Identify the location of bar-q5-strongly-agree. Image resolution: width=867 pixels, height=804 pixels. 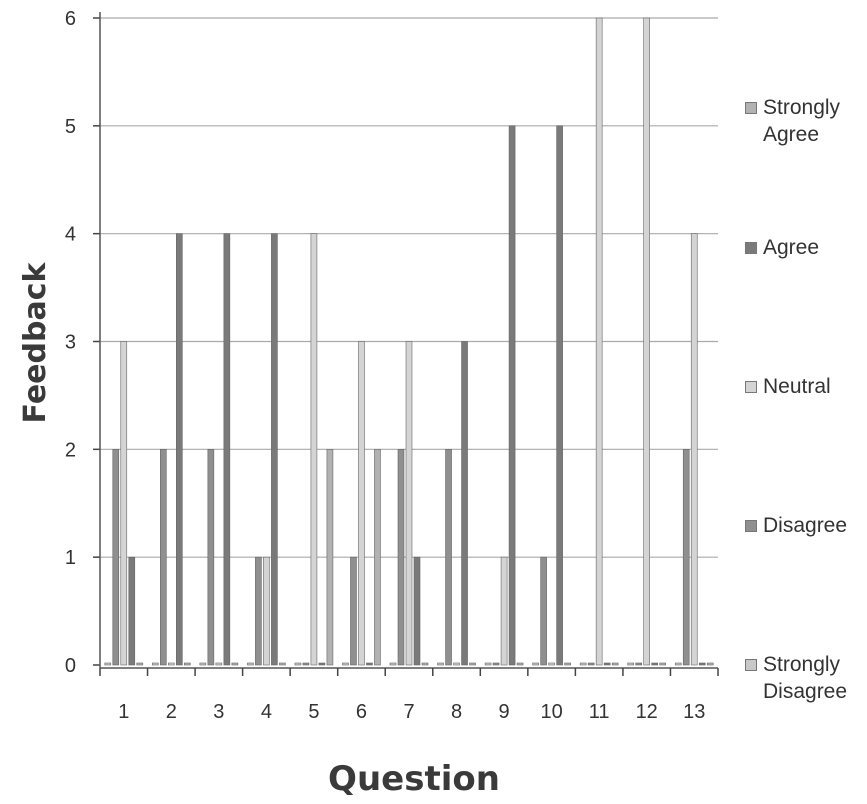
(330, 557).